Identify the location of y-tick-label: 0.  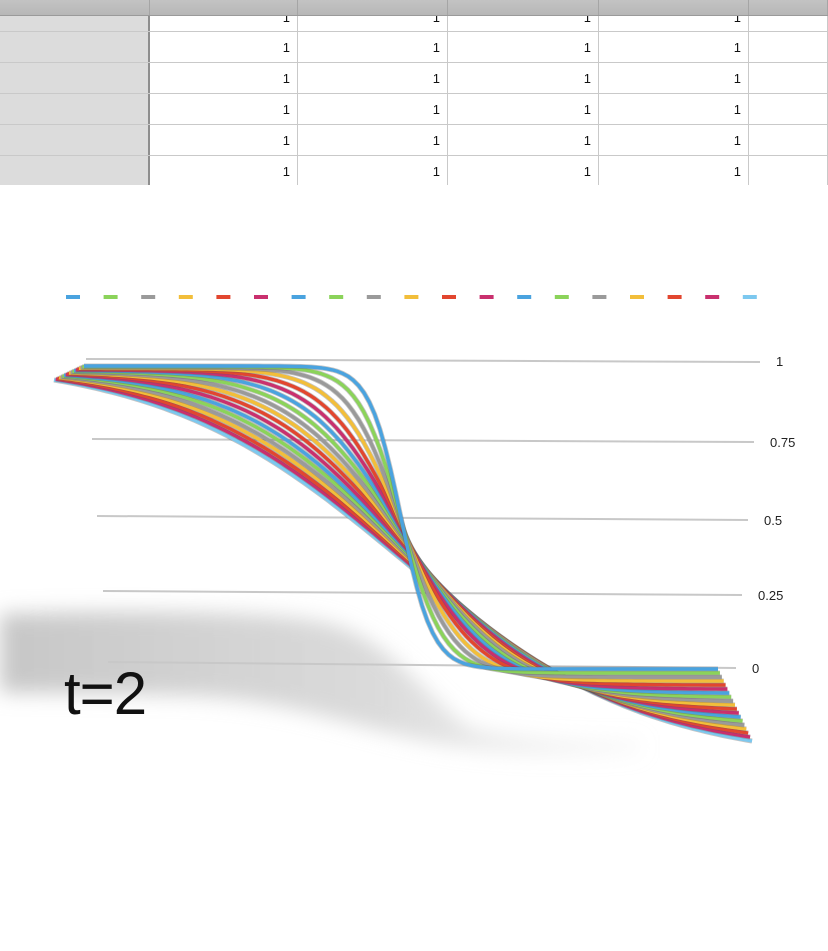
(755, 668).